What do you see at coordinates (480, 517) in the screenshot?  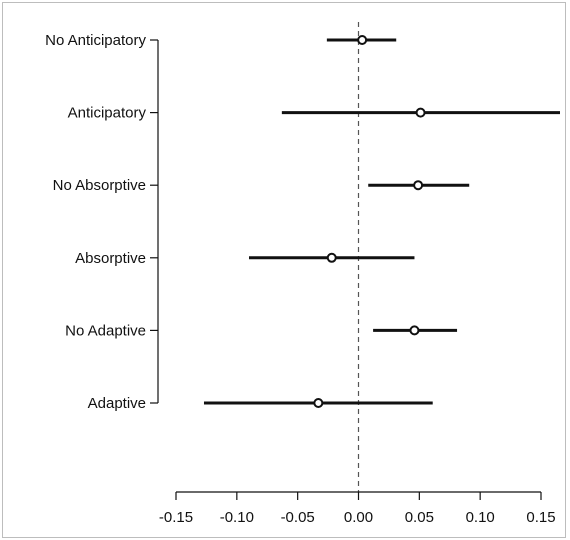 I see `x-tick-label: 0.10` at bounding box center [480, 517].